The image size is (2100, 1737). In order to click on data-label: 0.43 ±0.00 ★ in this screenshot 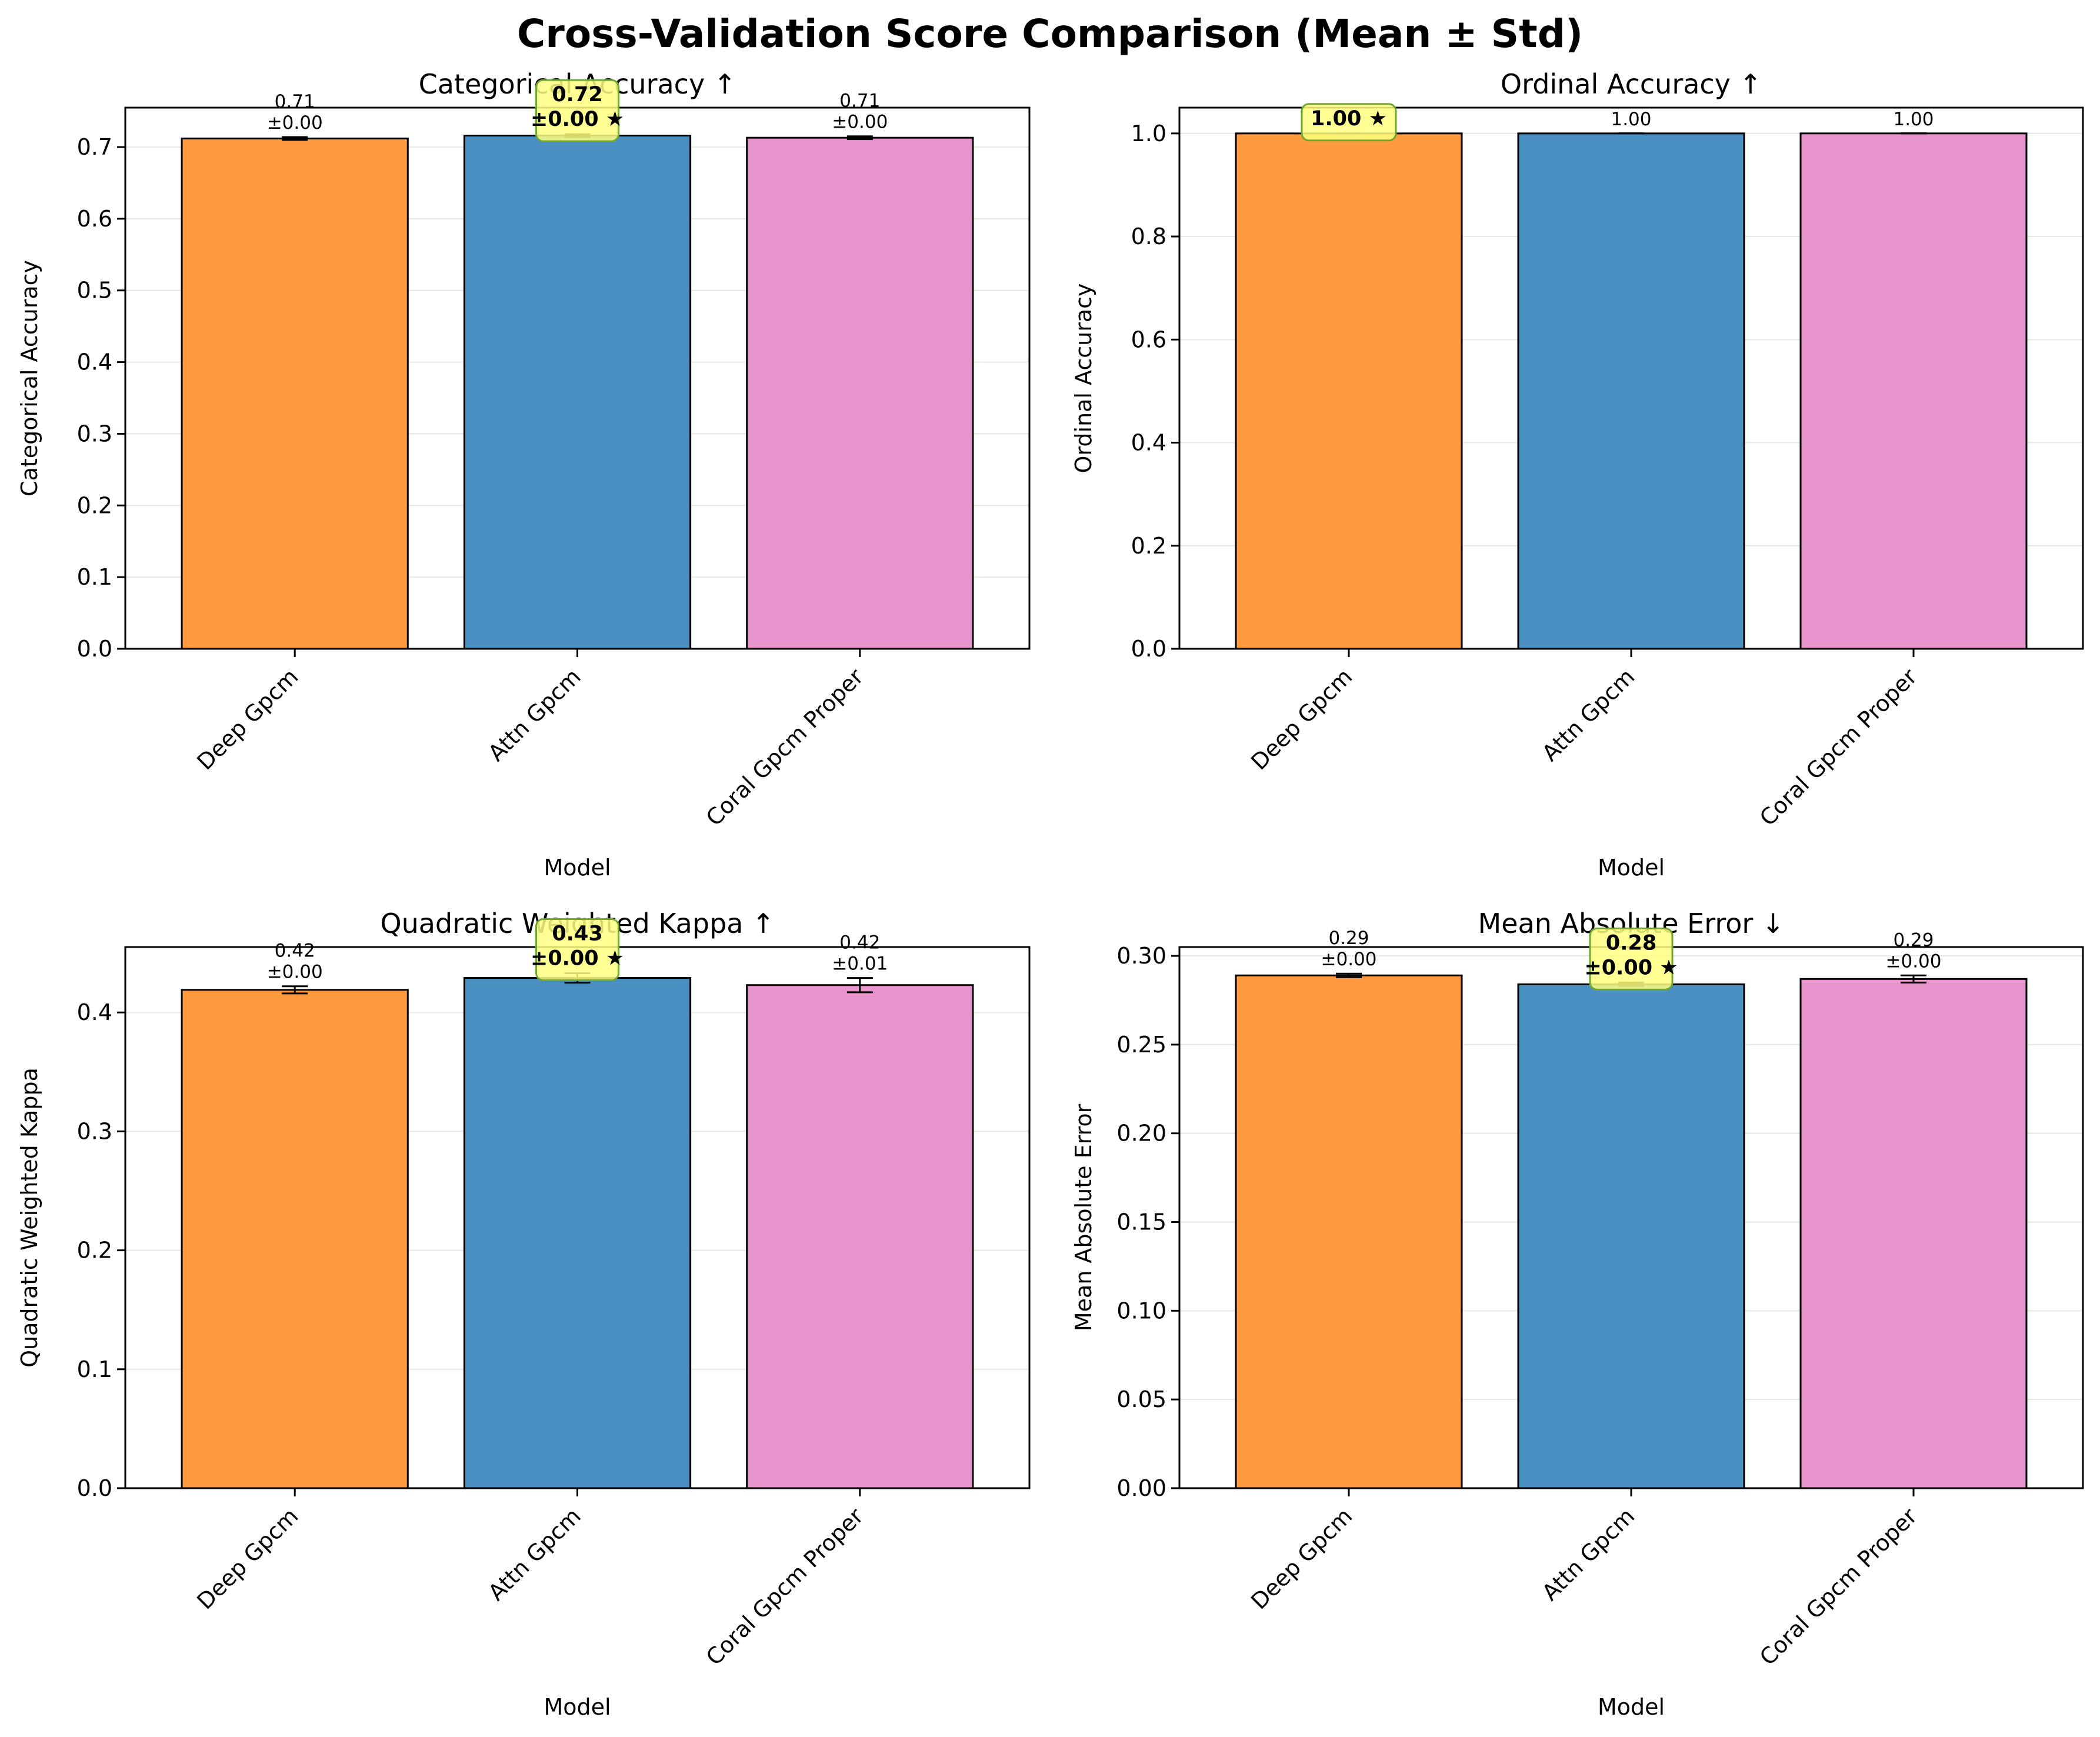, I will do `click(577, 946)`.